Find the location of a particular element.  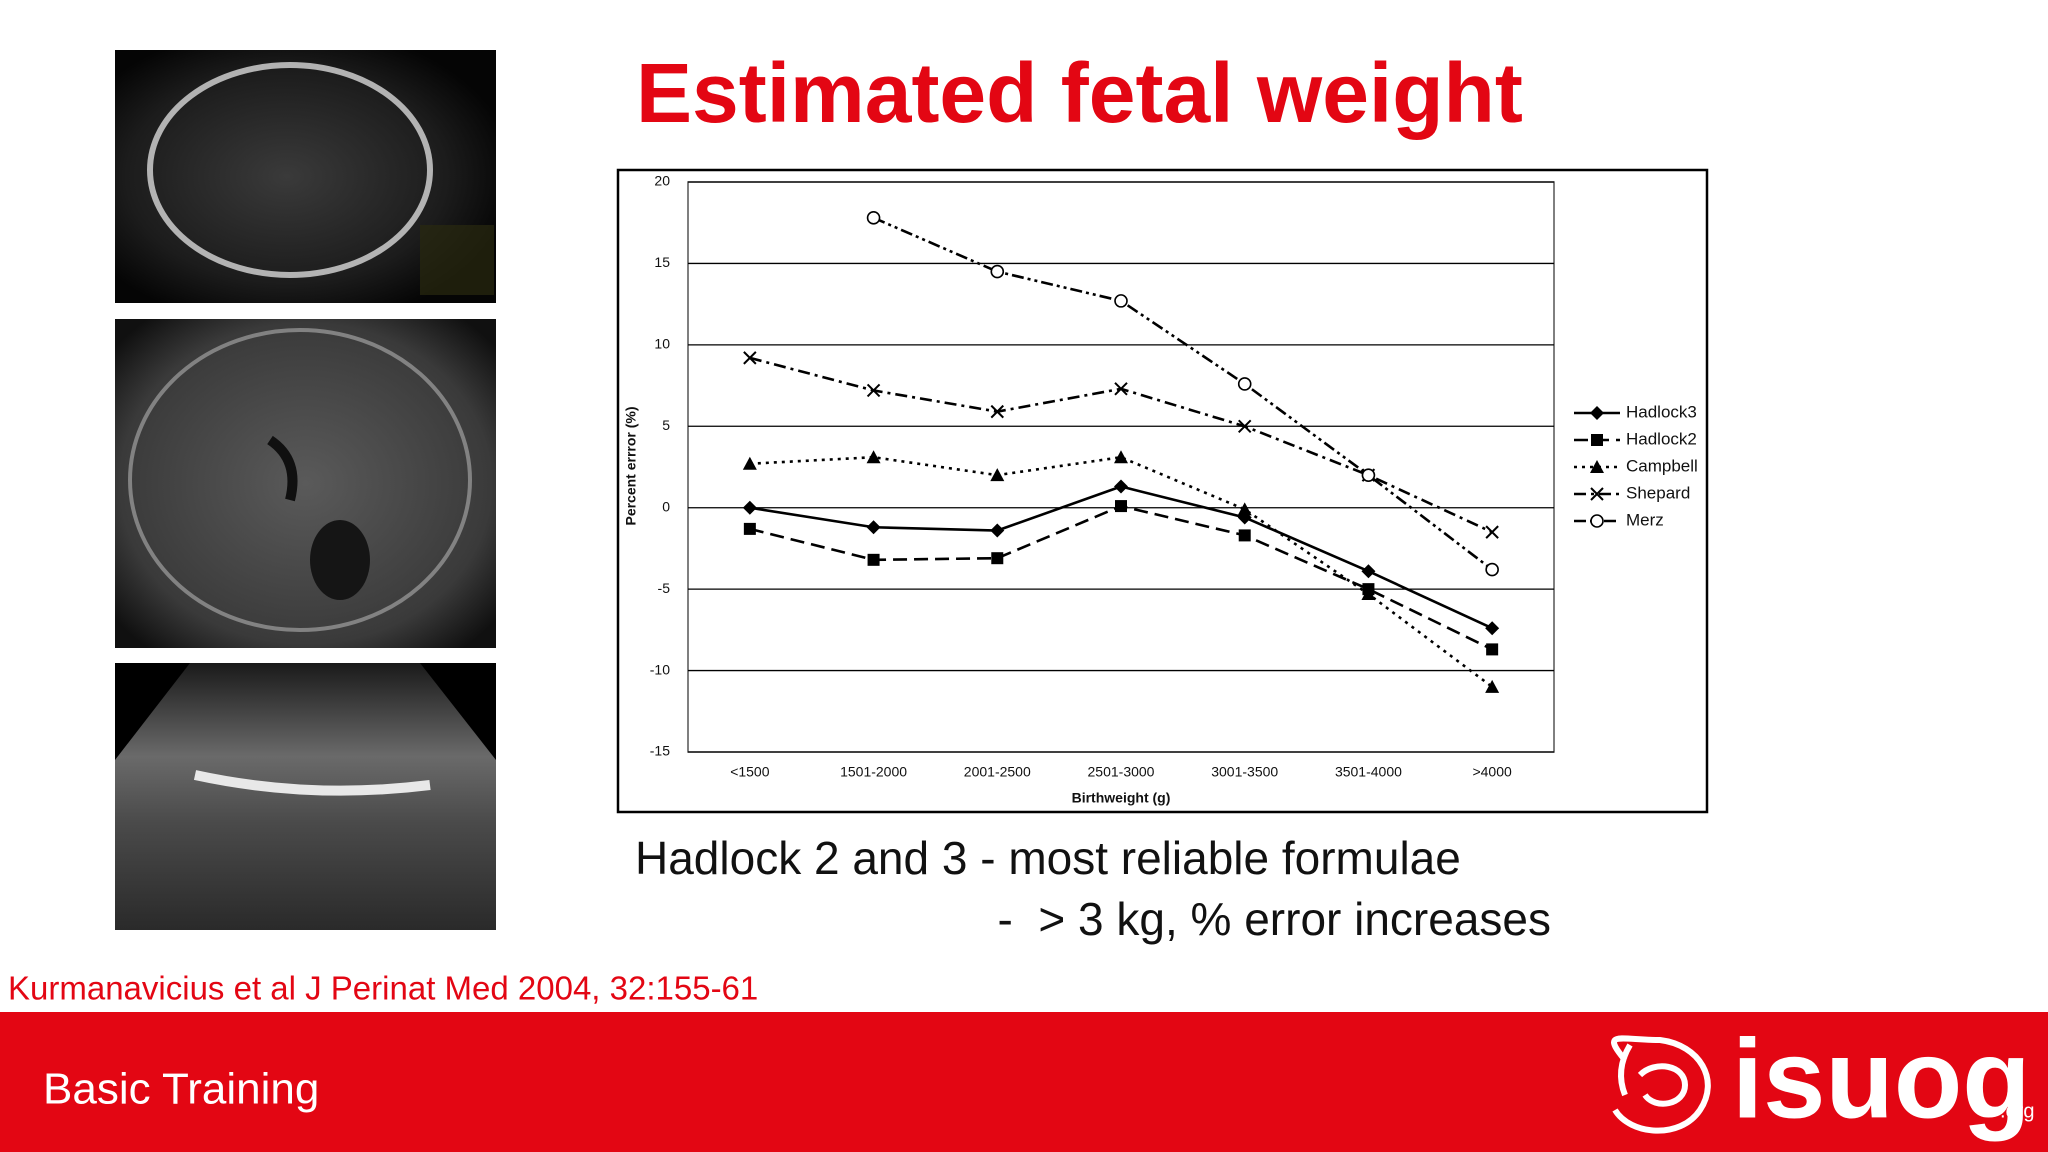

y-axis-title: Percent errror (%) is located at coordinates (631, 465).